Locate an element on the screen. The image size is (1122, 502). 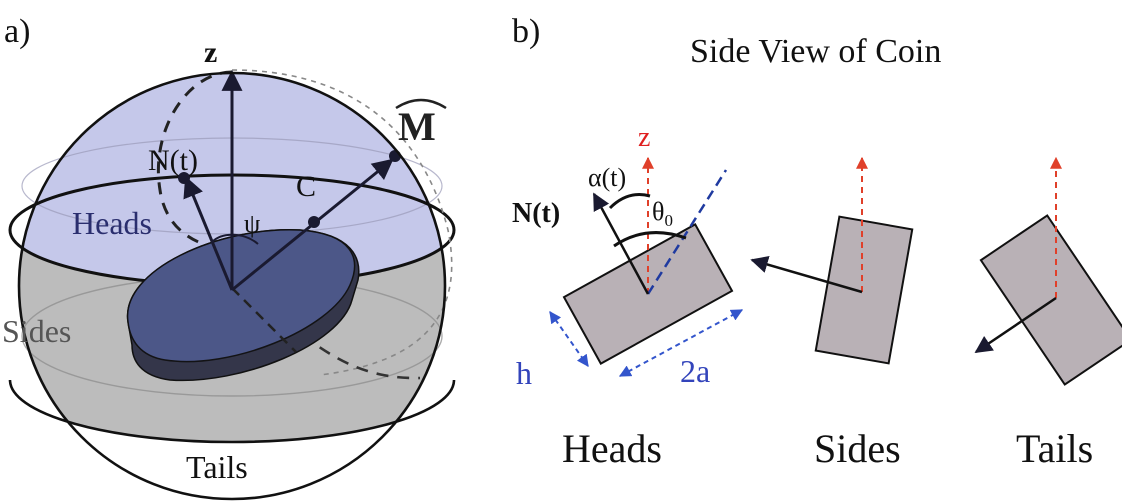
alpha-label: α(t) is located at coordinates (607, 177).